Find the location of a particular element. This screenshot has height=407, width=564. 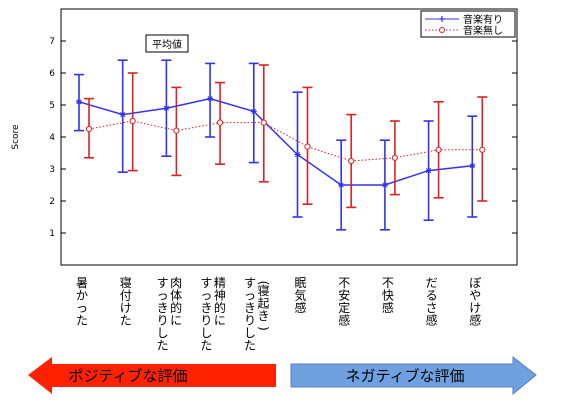

positive-arrow-shape is located at coordinates (152, 375).